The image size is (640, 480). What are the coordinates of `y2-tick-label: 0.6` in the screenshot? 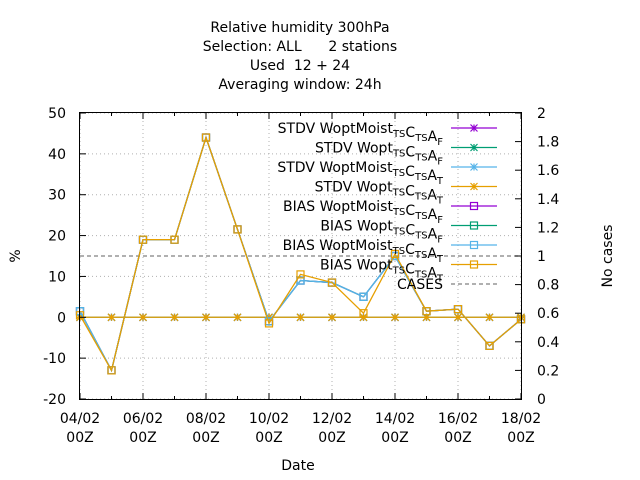 It's located at (548, 314).